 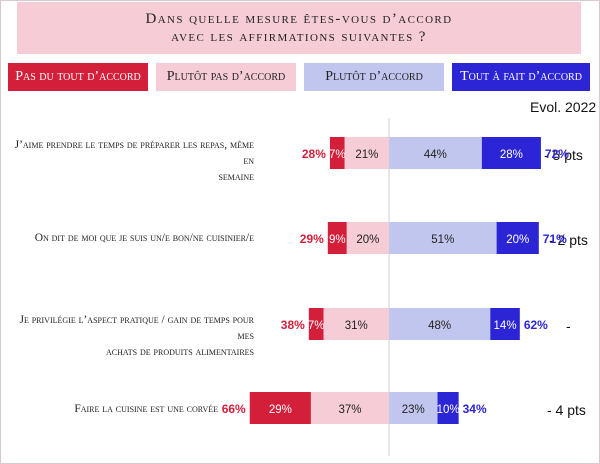 I want to click on label-plutot-pas-row-1: 21%, so click(x=366, y=155).